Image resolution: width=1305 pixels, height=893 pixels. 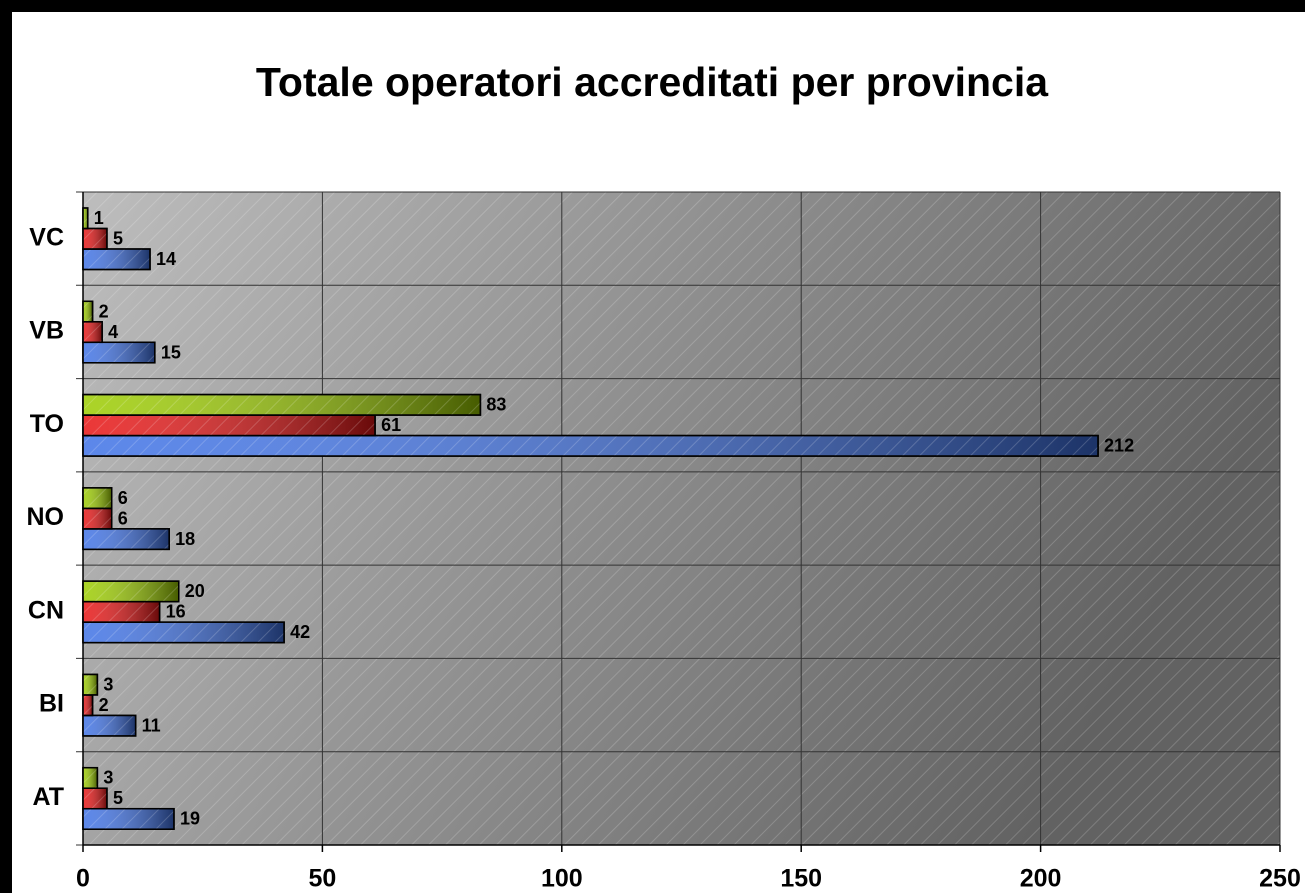 I want to click on y-tick-label: VC, so click(x=46, y=237).